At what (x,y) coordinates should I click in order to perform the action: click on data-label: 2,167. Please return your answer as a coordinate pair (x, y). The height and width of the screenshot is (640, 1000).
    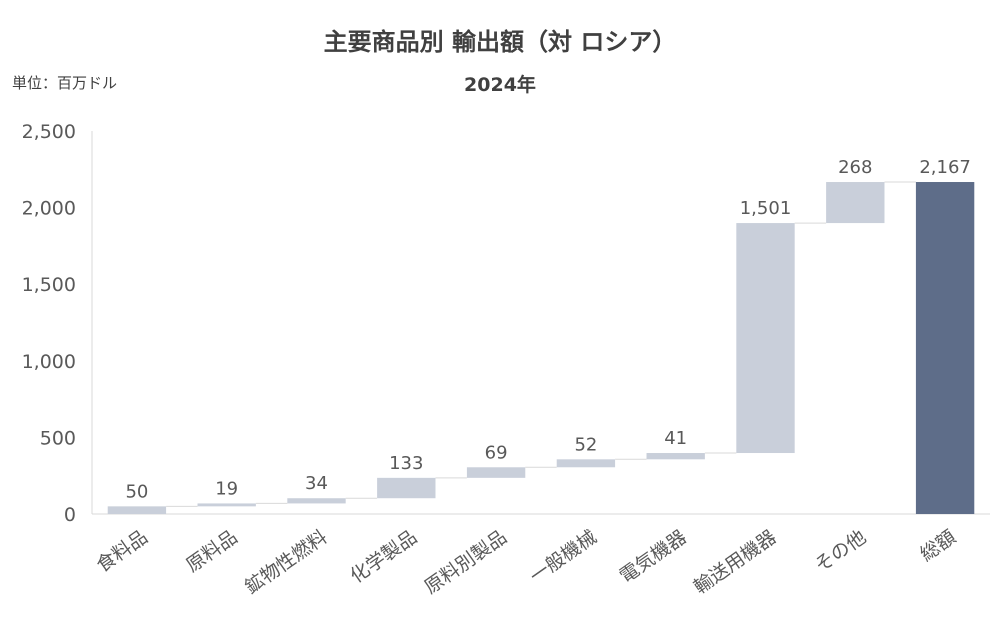
    Looking at the image, I should click on (945, 167).